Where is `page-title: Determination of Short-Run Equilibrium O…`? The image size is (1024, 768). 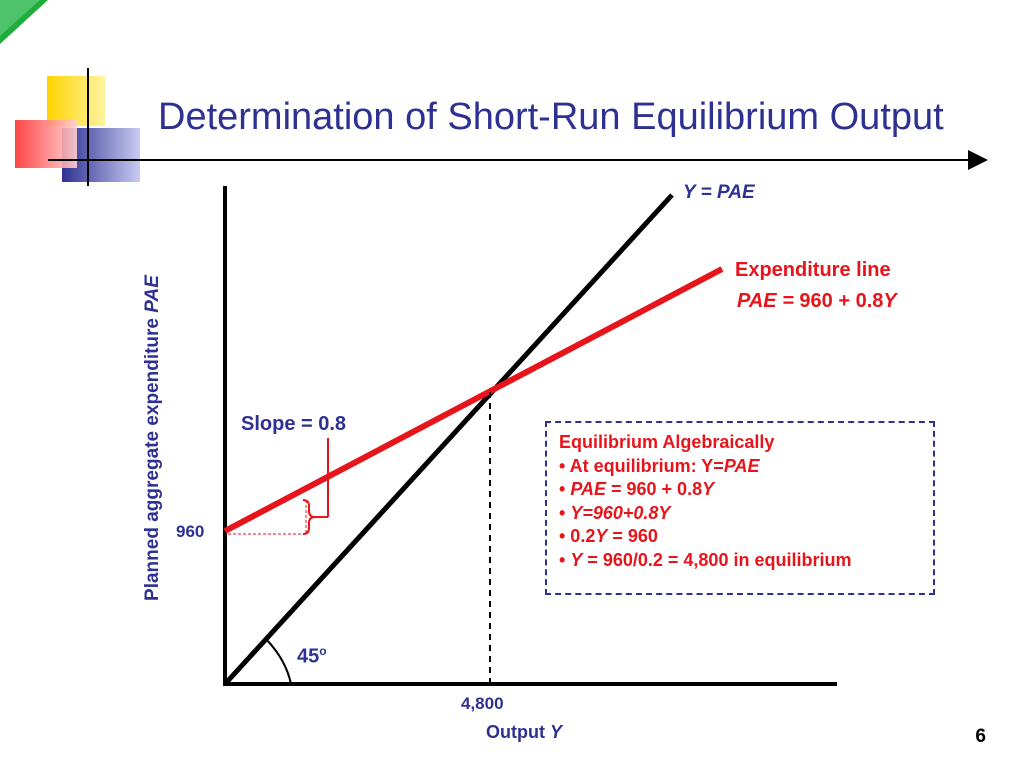 page-title: Determination of Short-Run Equilibrium O… is located at coordinates (551, 117).